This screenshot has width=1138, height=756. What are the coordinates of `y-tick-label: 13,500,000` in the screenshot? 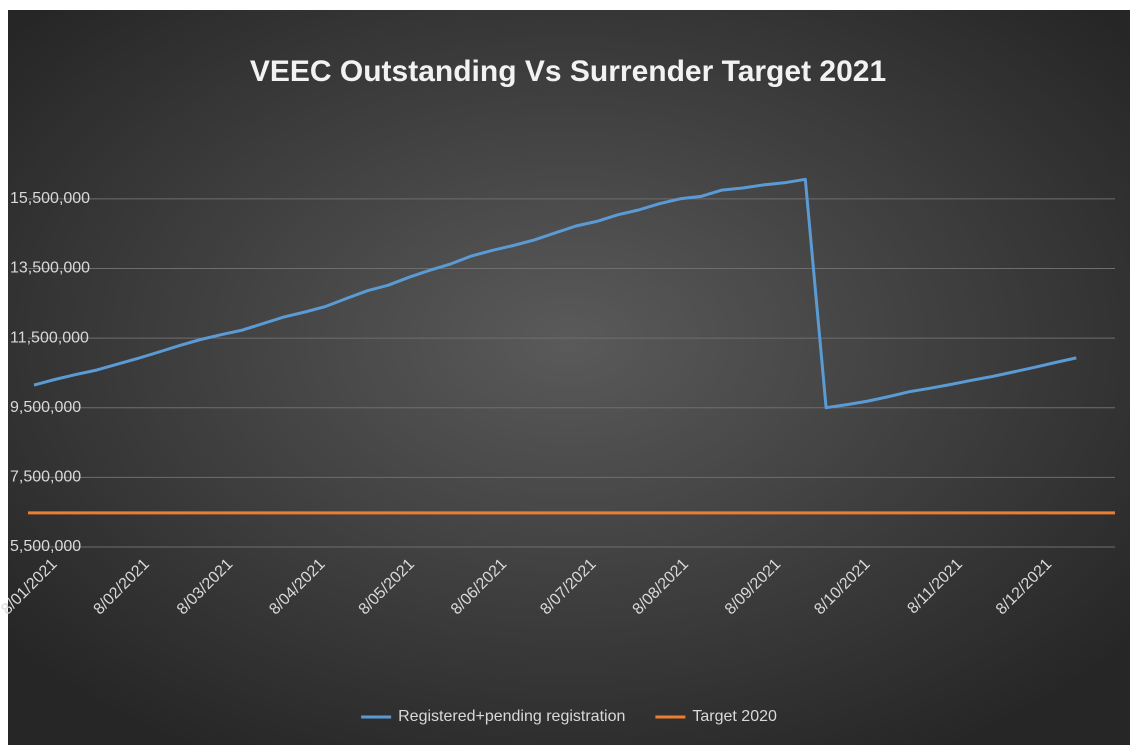 It's located at (50, 268).